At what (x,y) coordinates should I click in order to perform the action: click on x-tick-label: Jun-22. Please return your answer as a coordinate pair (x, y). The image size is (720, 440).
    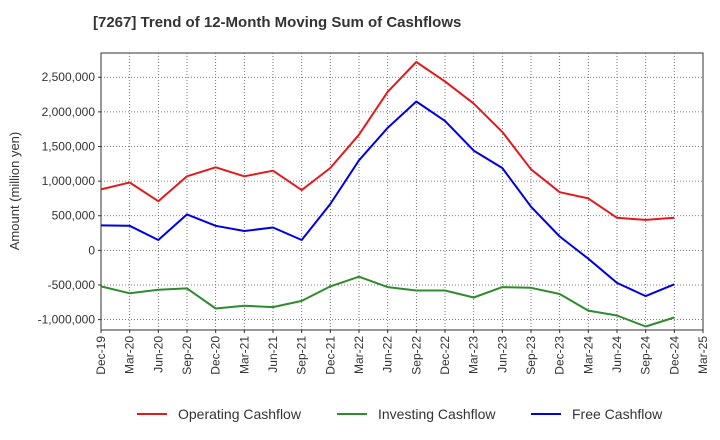
    Looking at the image, I should click on (388, 354).